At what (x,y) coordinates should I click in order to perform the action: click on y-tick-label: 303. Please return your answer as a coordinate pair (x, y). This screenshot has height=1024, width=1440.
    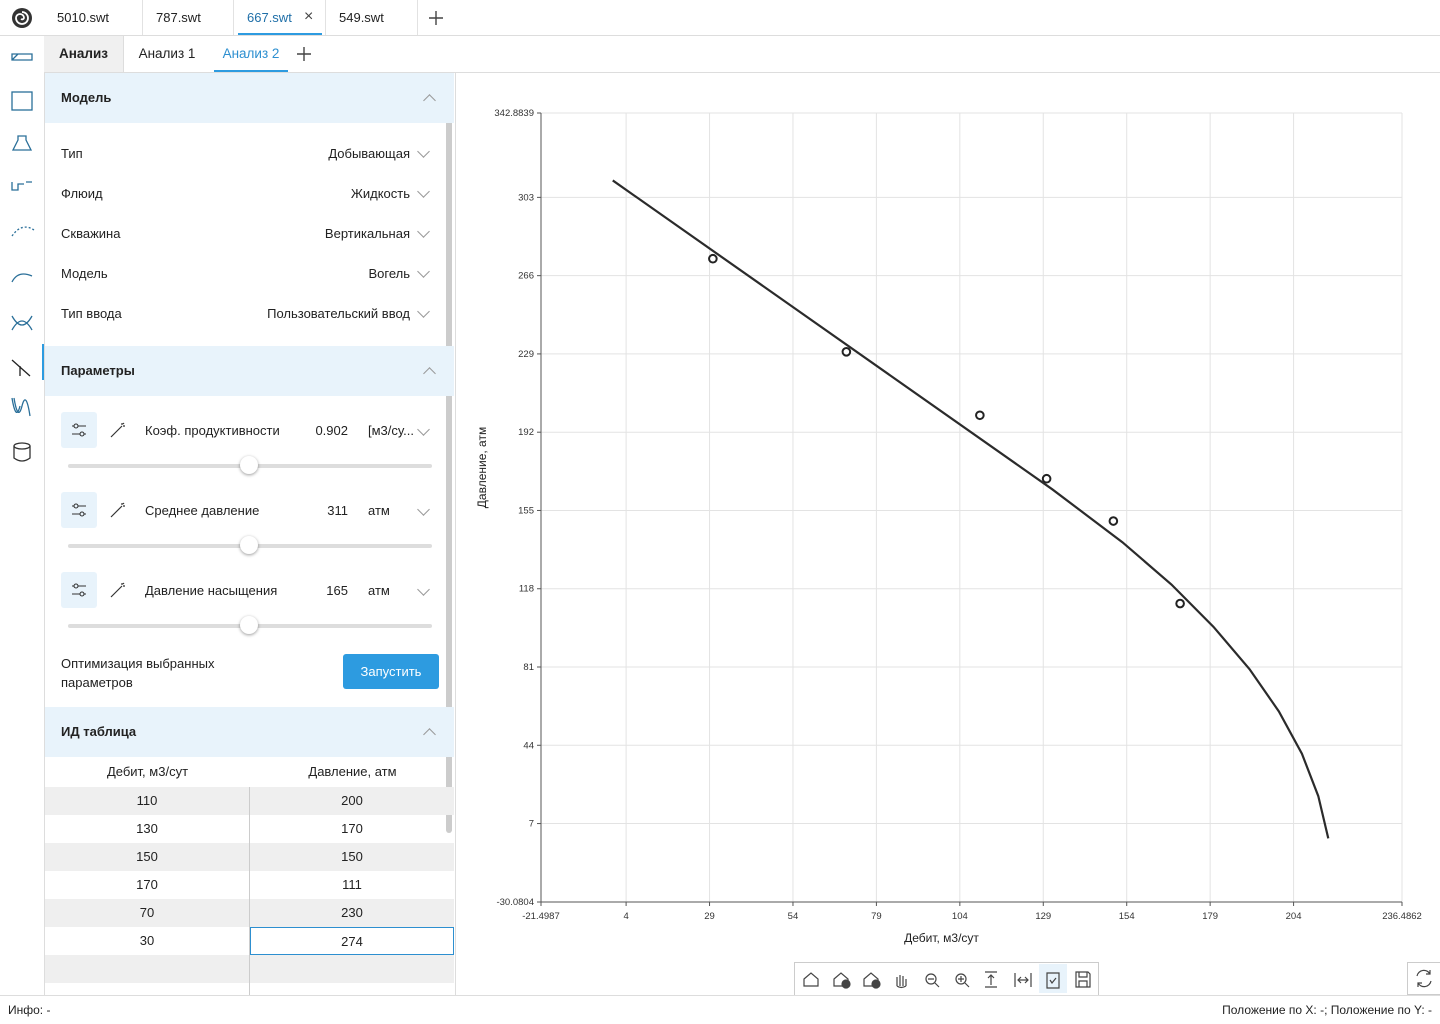
    Looking at the image, I should click on (526, 197).